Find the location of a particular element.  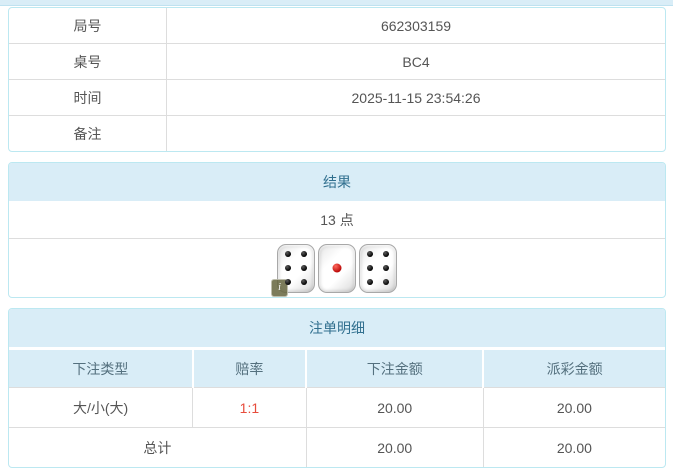

col-header-odds: 赔率 is located at coordinates (249, 369).